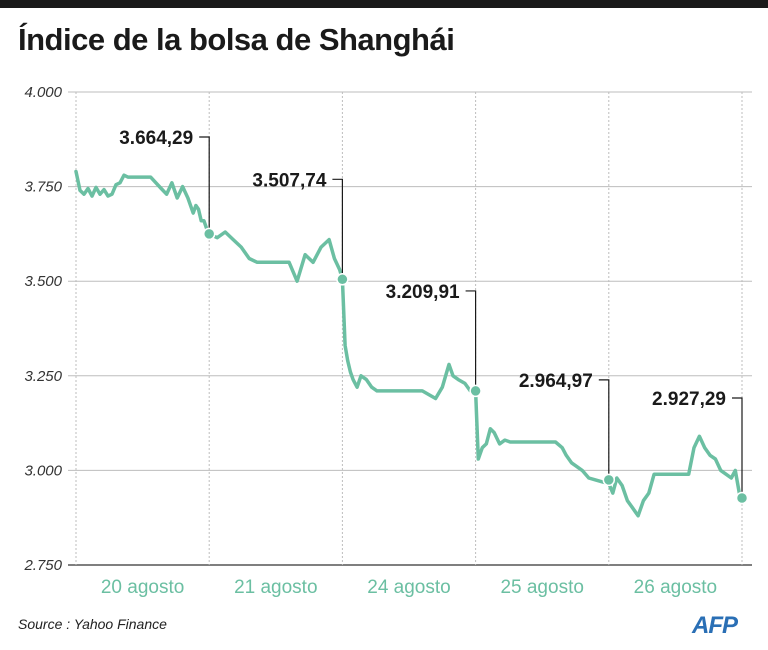  Describe the element at coordinates (43, 187) in the screenshot. I see `y-tick-label: 3.750` at that location.